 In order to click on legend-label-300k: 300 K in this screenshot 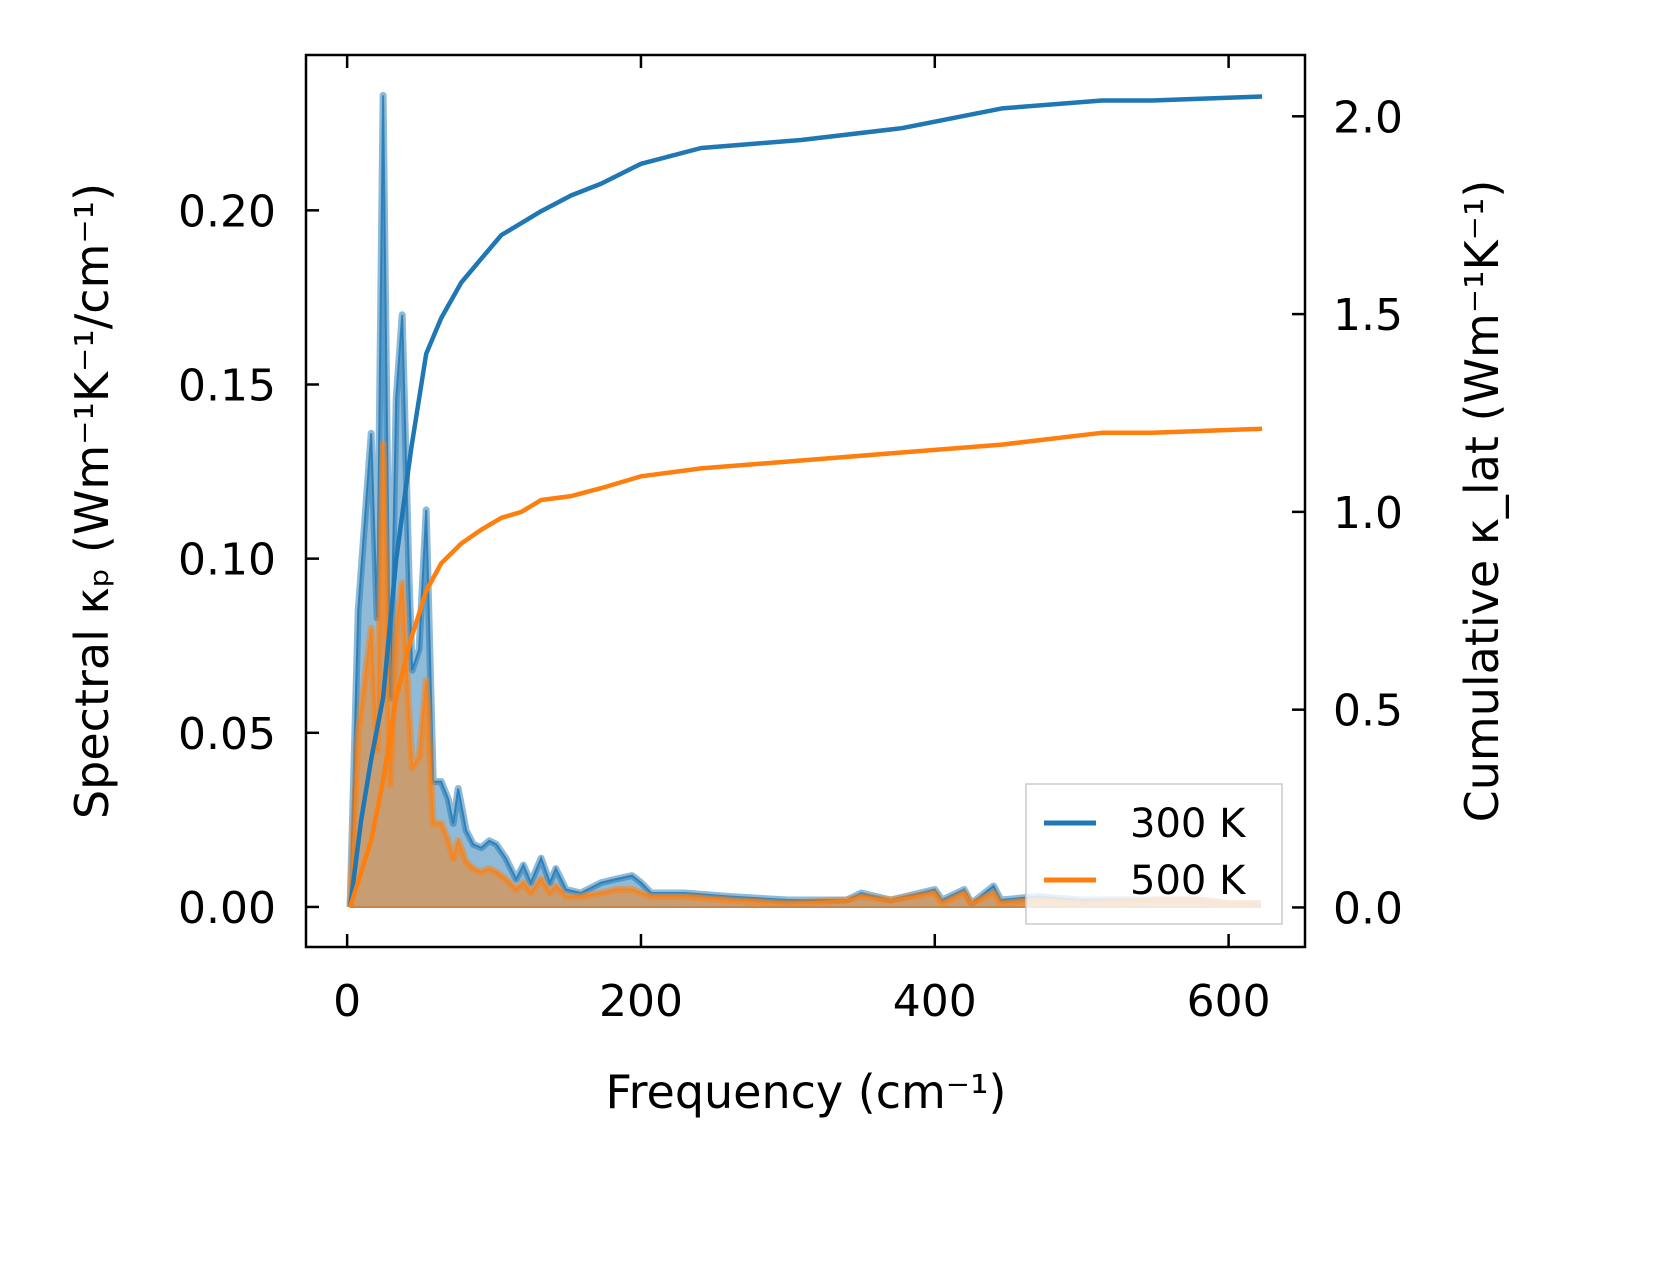, I will do `click(1188, 824)`.